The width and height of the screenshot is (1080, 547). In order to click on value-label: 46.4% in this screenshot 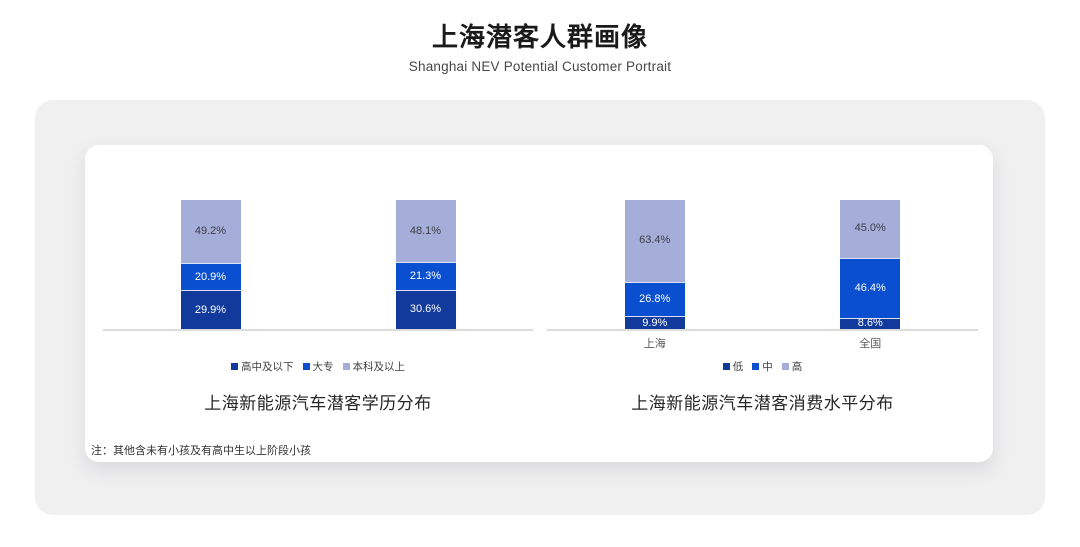, I will do `click(870, 287)`.